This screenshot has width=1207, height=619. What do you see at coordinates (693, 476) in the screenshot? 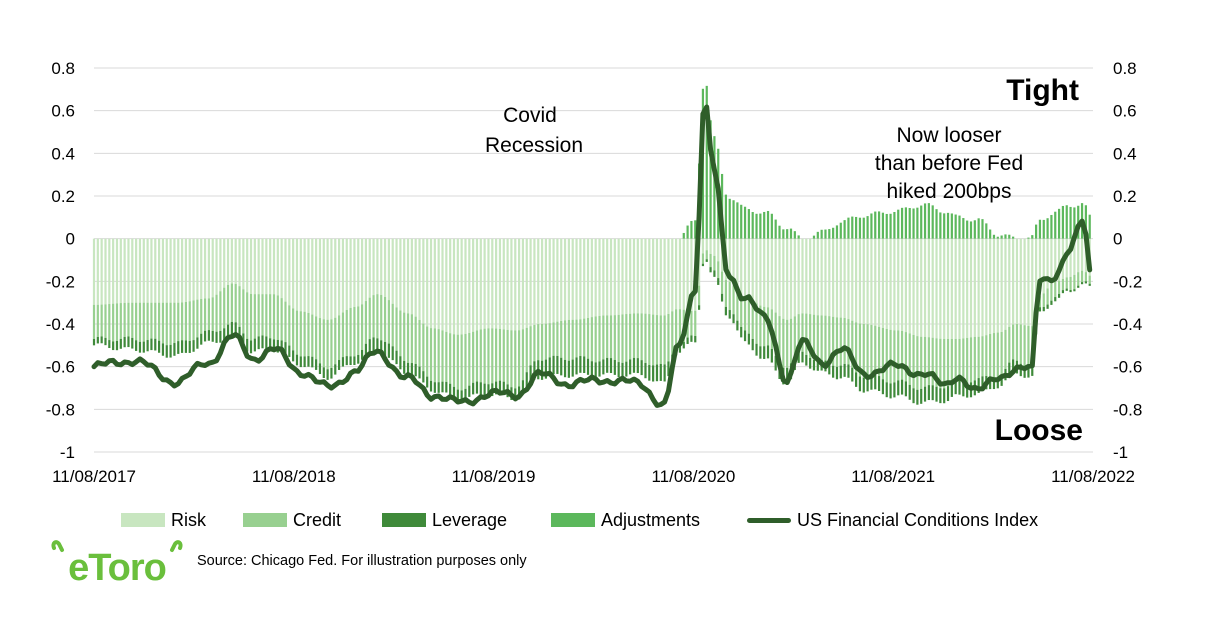
I see `x-tick-label: 11/08/2020` at bounding box center [693, 476].